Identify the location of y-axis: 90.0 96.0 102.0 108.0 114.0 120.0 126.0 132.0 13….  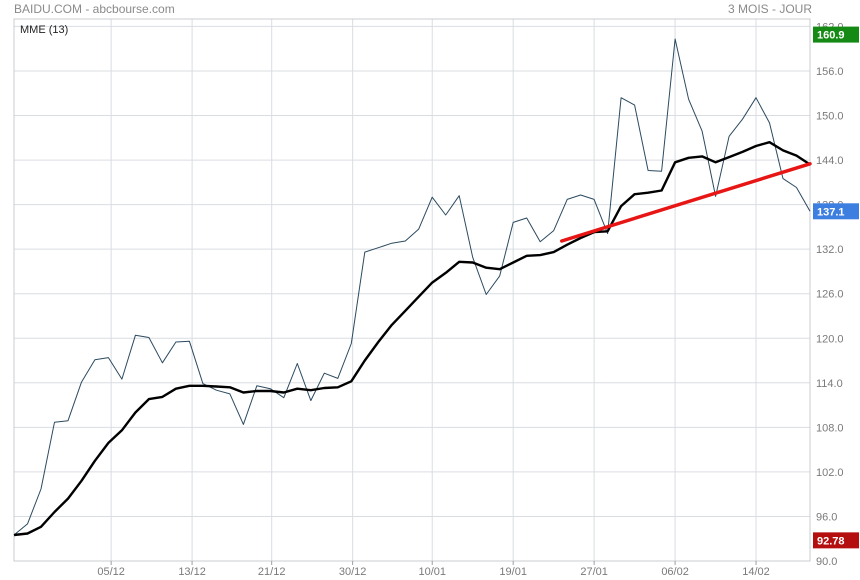
(830, 294).